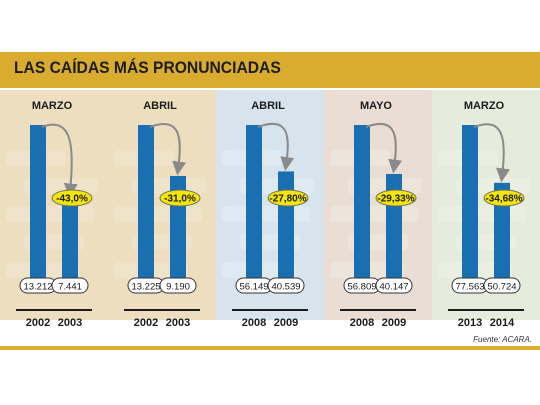  What do you see at coordinates (502, 339) in the screenshot?
I see `source-note: Fuente: ACARA.` at bounding box center [502, 339].